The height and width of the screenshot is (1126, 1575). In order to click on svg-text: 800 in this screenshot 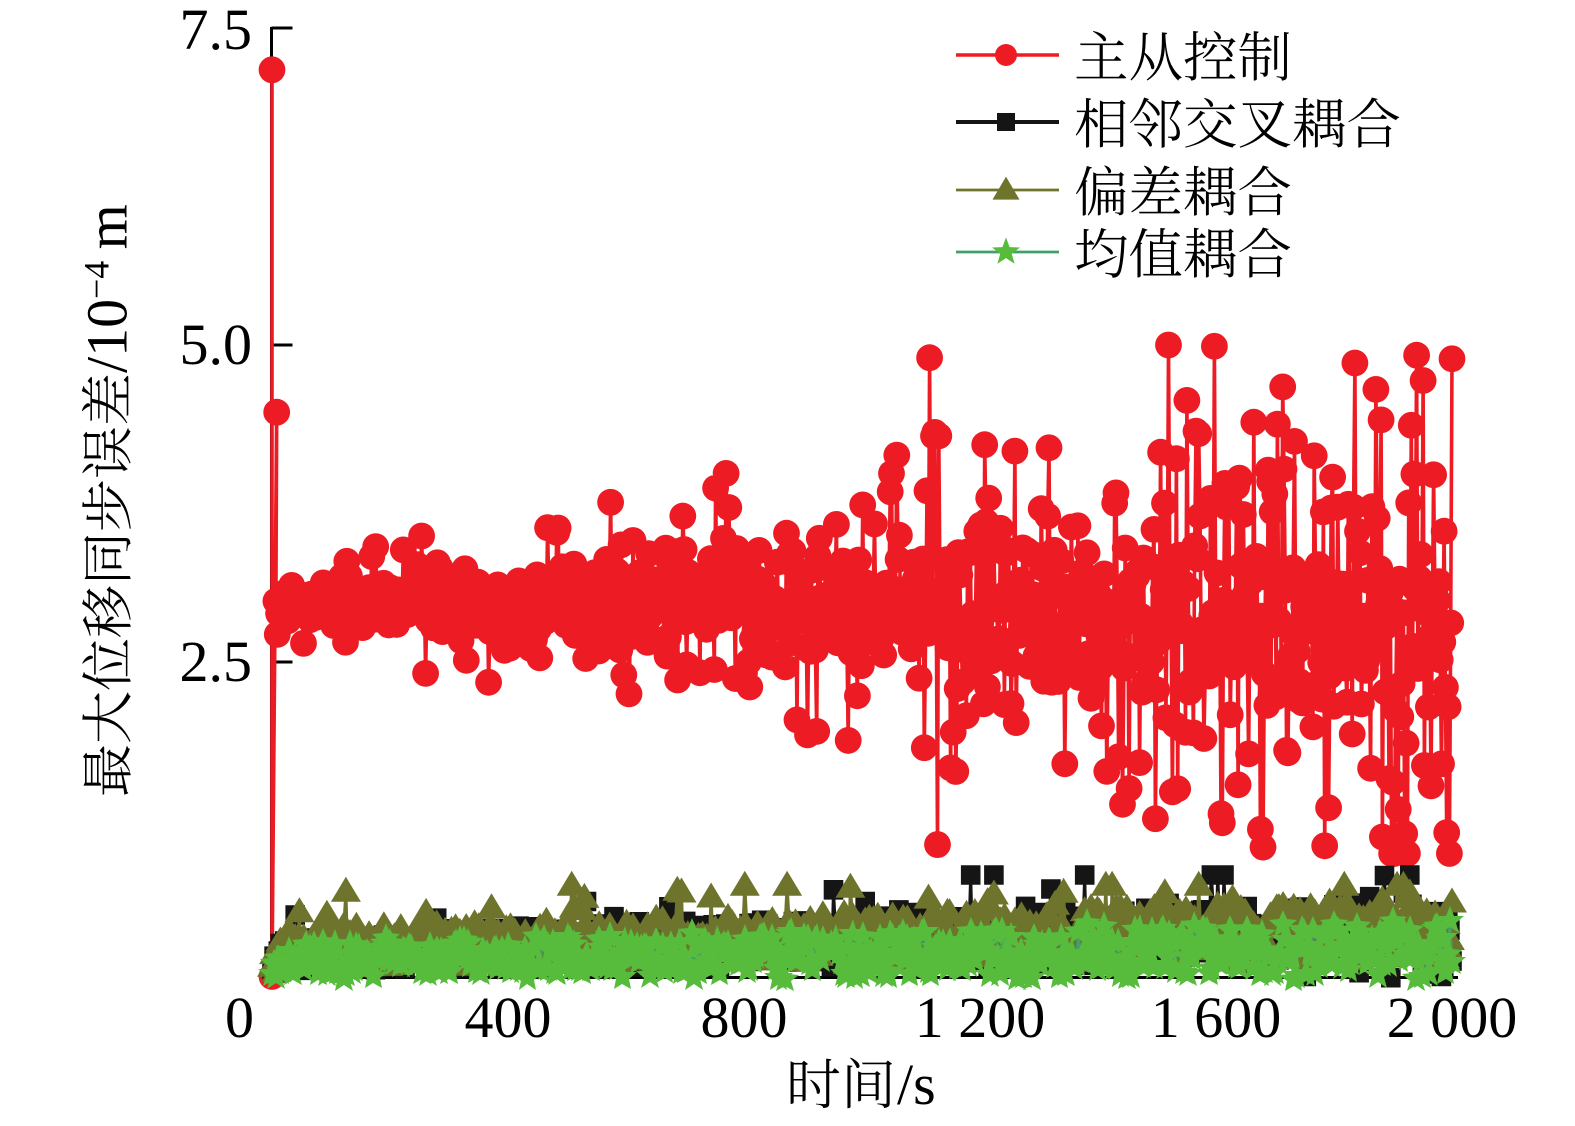, I will do `click(744, 1017)`.